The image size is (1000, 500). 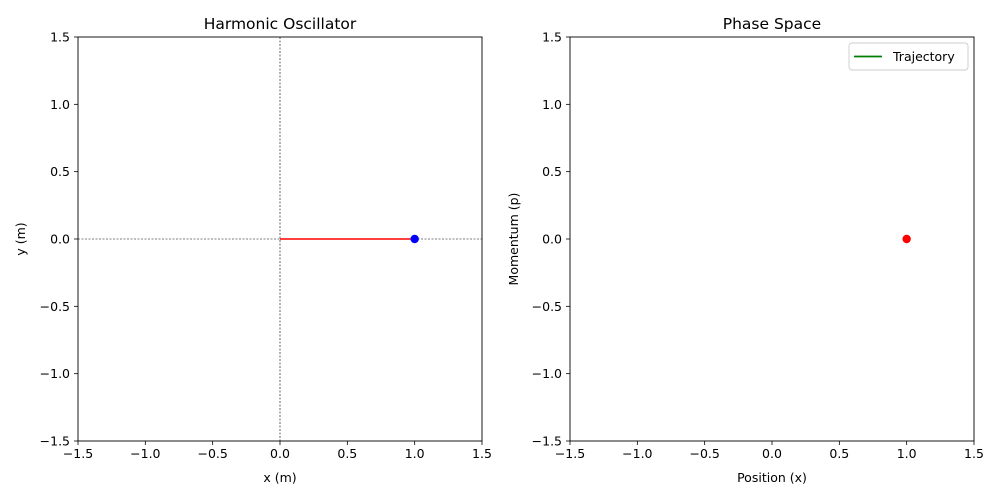 I want to click on chart-title: Harmonic Oscillator, so click(x=280, y=24).